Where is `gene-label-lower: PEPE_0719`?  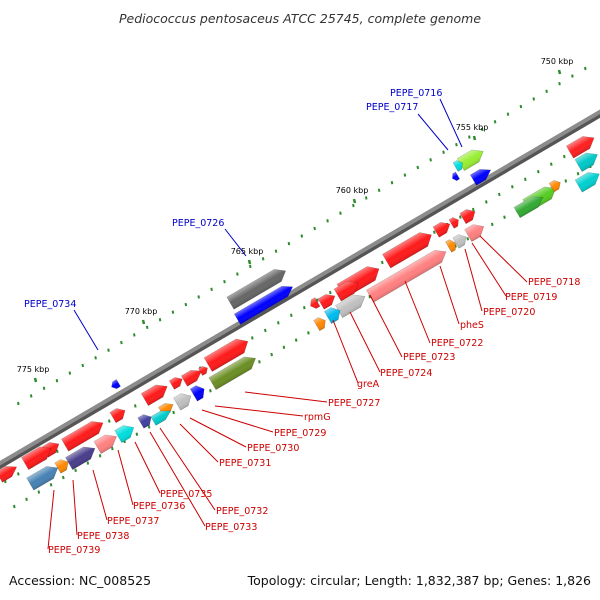 gene-label-lower: PEPE_0719 is located at coordinates (531, 297).